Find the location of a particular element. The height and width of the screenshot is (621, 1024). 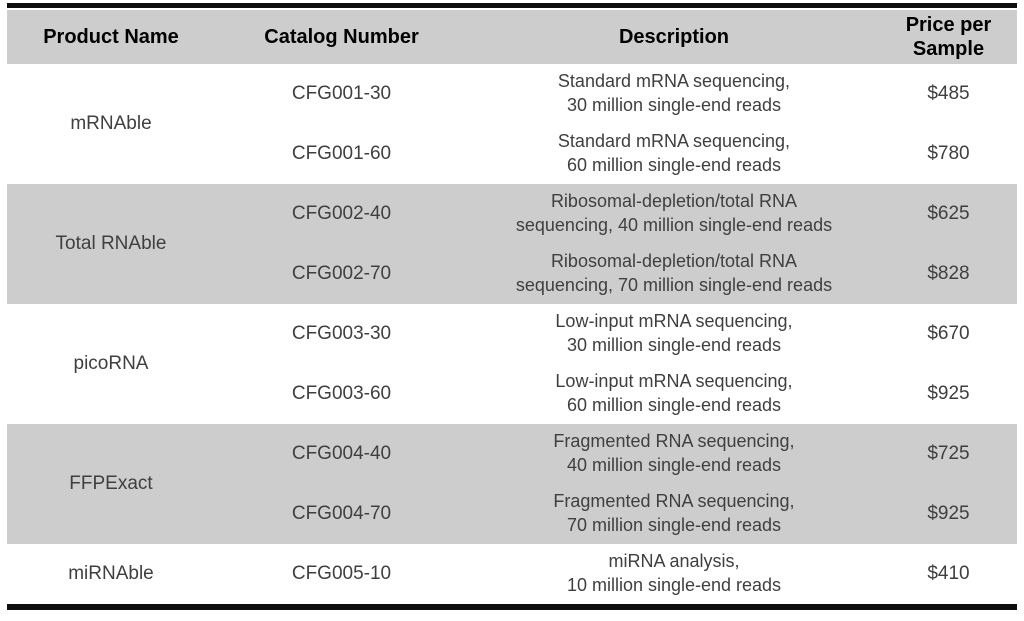

catalog-number-cell: CFG004-70 is located at coordinates (341, 513).